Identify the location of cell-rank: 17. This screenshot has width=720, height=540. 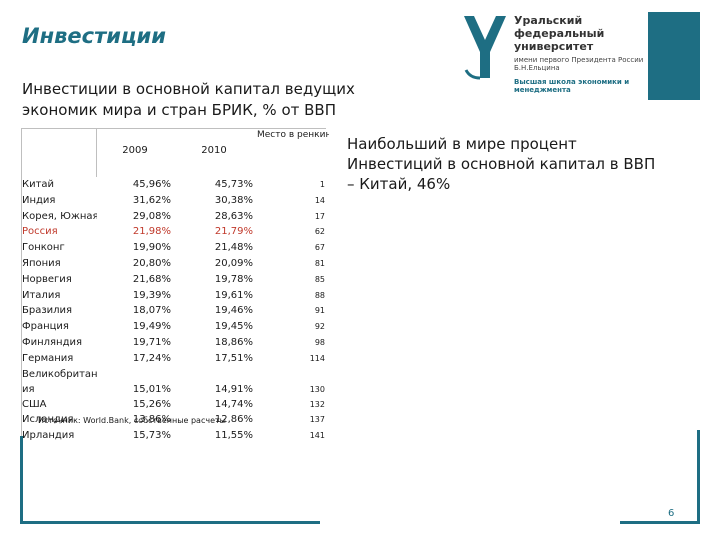
(319, 216).